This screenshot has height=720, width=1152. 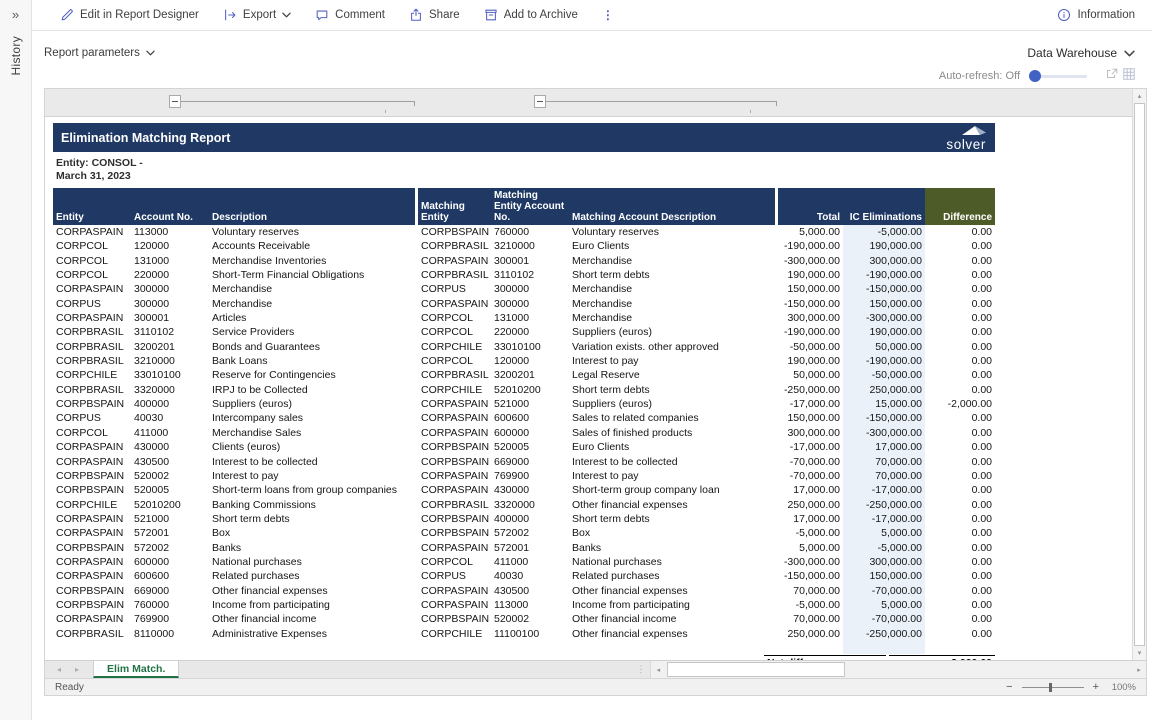 What do you see at coordinates (512, 547) in the screenshot?
I see `cell: 572001` at bounding box center [512, 547].